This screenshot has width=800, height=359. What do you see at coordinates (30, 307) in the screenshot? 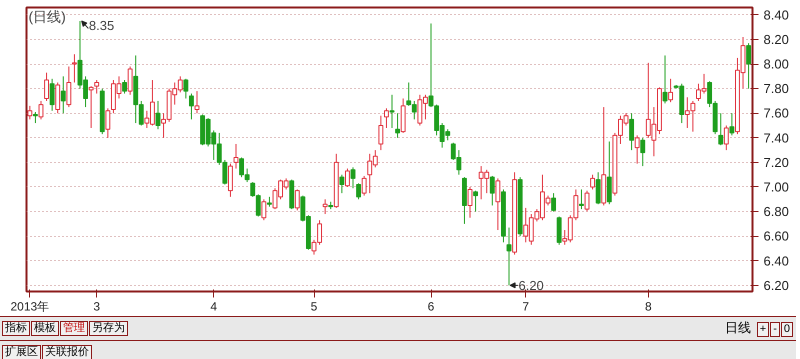
I see `x-tick-label: 2013年` at bounding box center [30, 307].